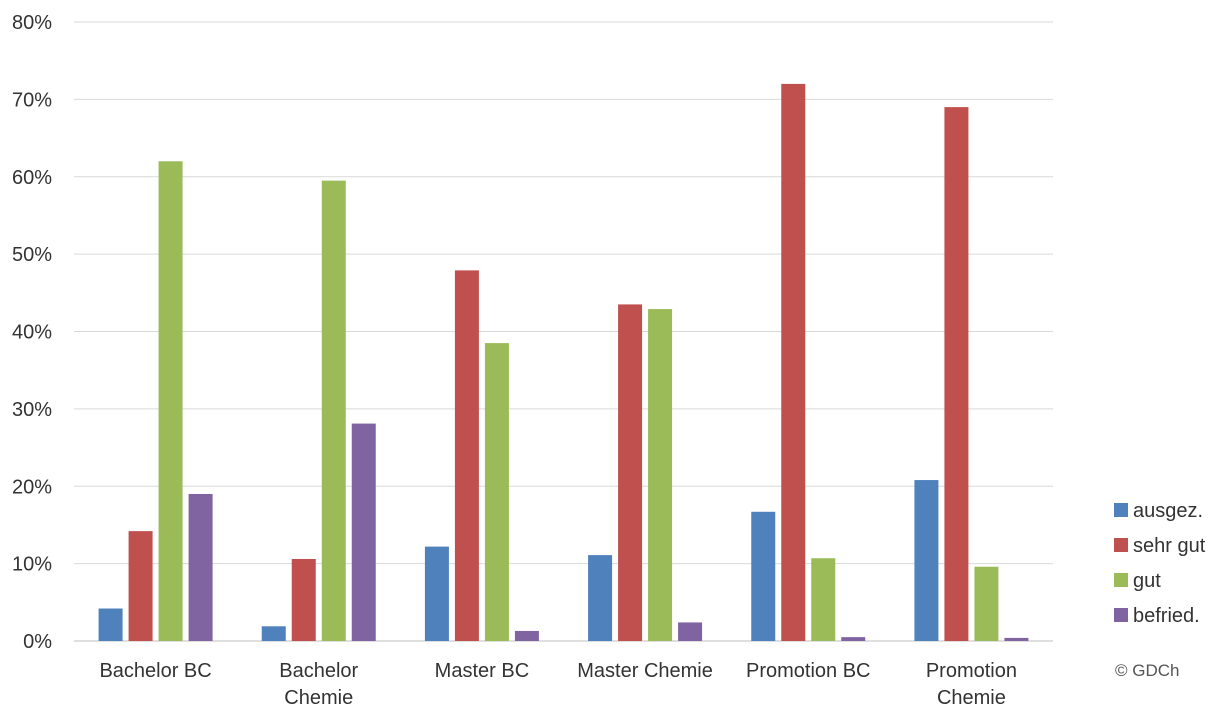 The image size is (1218, 709). Describe the element at coordinates (971, 671) in the screenshot. I see `x-category-label: Promotion` at that location.